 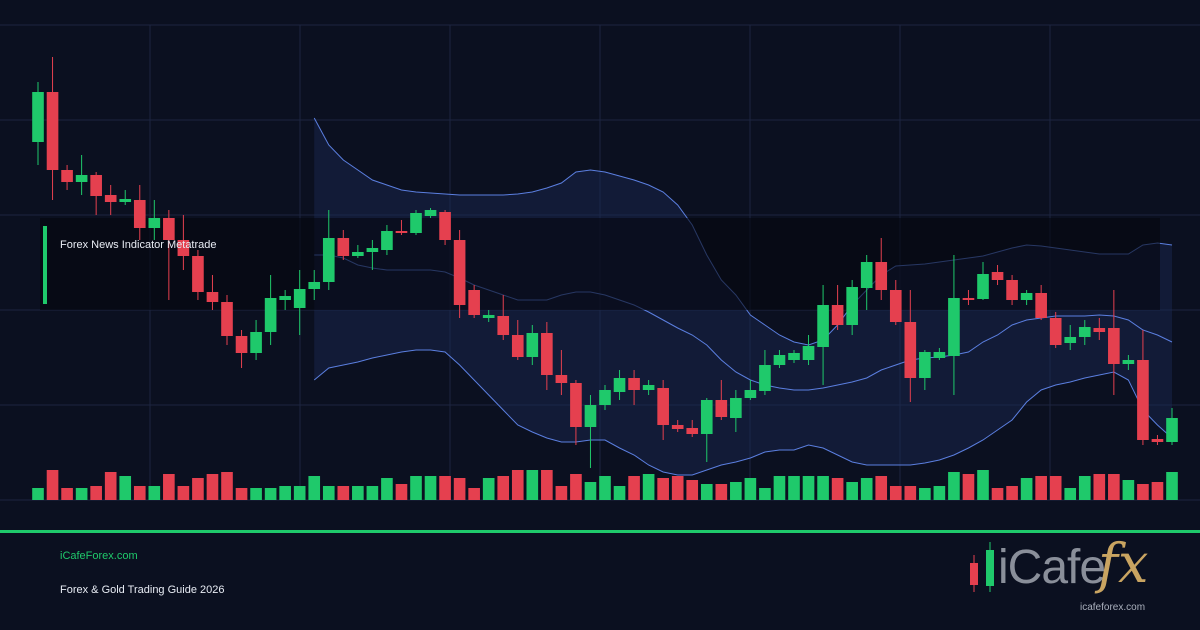 I want to click on logo-brand: iCafe, so click(x=1052, y=567).